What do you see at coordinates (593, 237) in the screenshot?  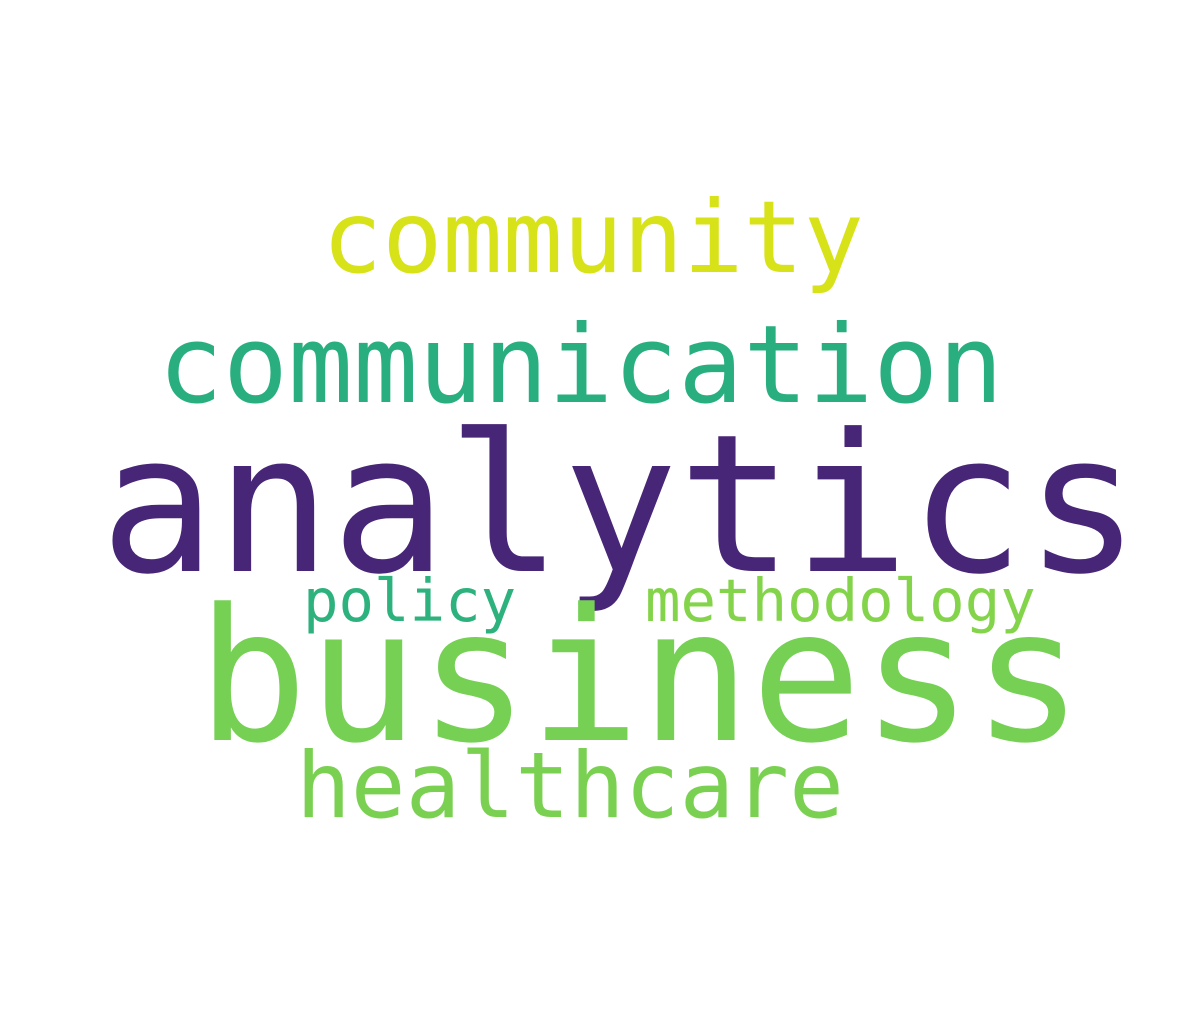 I see `word-community: community` at bounding box center [593, 237].